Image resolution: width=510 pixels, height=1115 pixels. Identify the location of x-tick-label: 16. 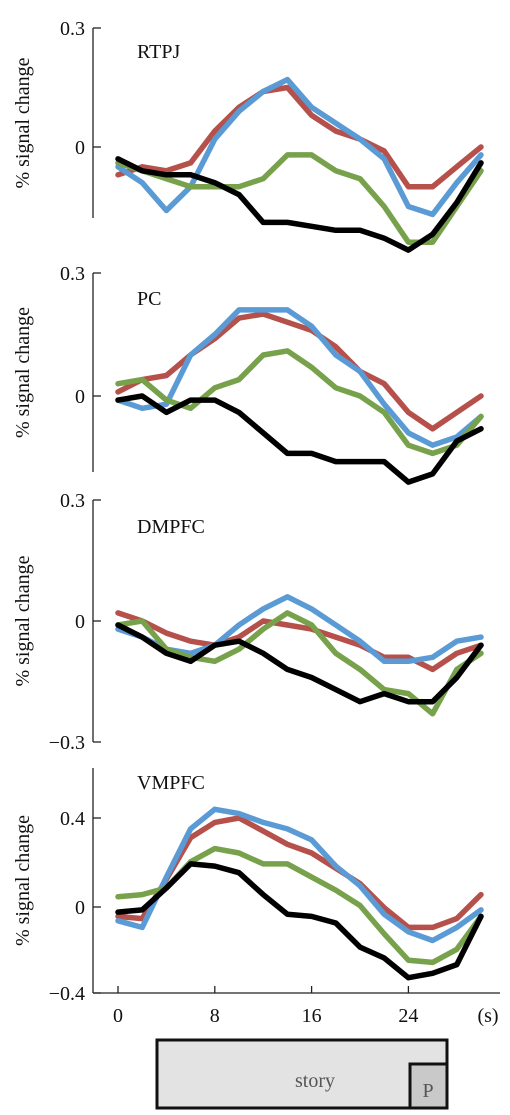
(312, 1016).